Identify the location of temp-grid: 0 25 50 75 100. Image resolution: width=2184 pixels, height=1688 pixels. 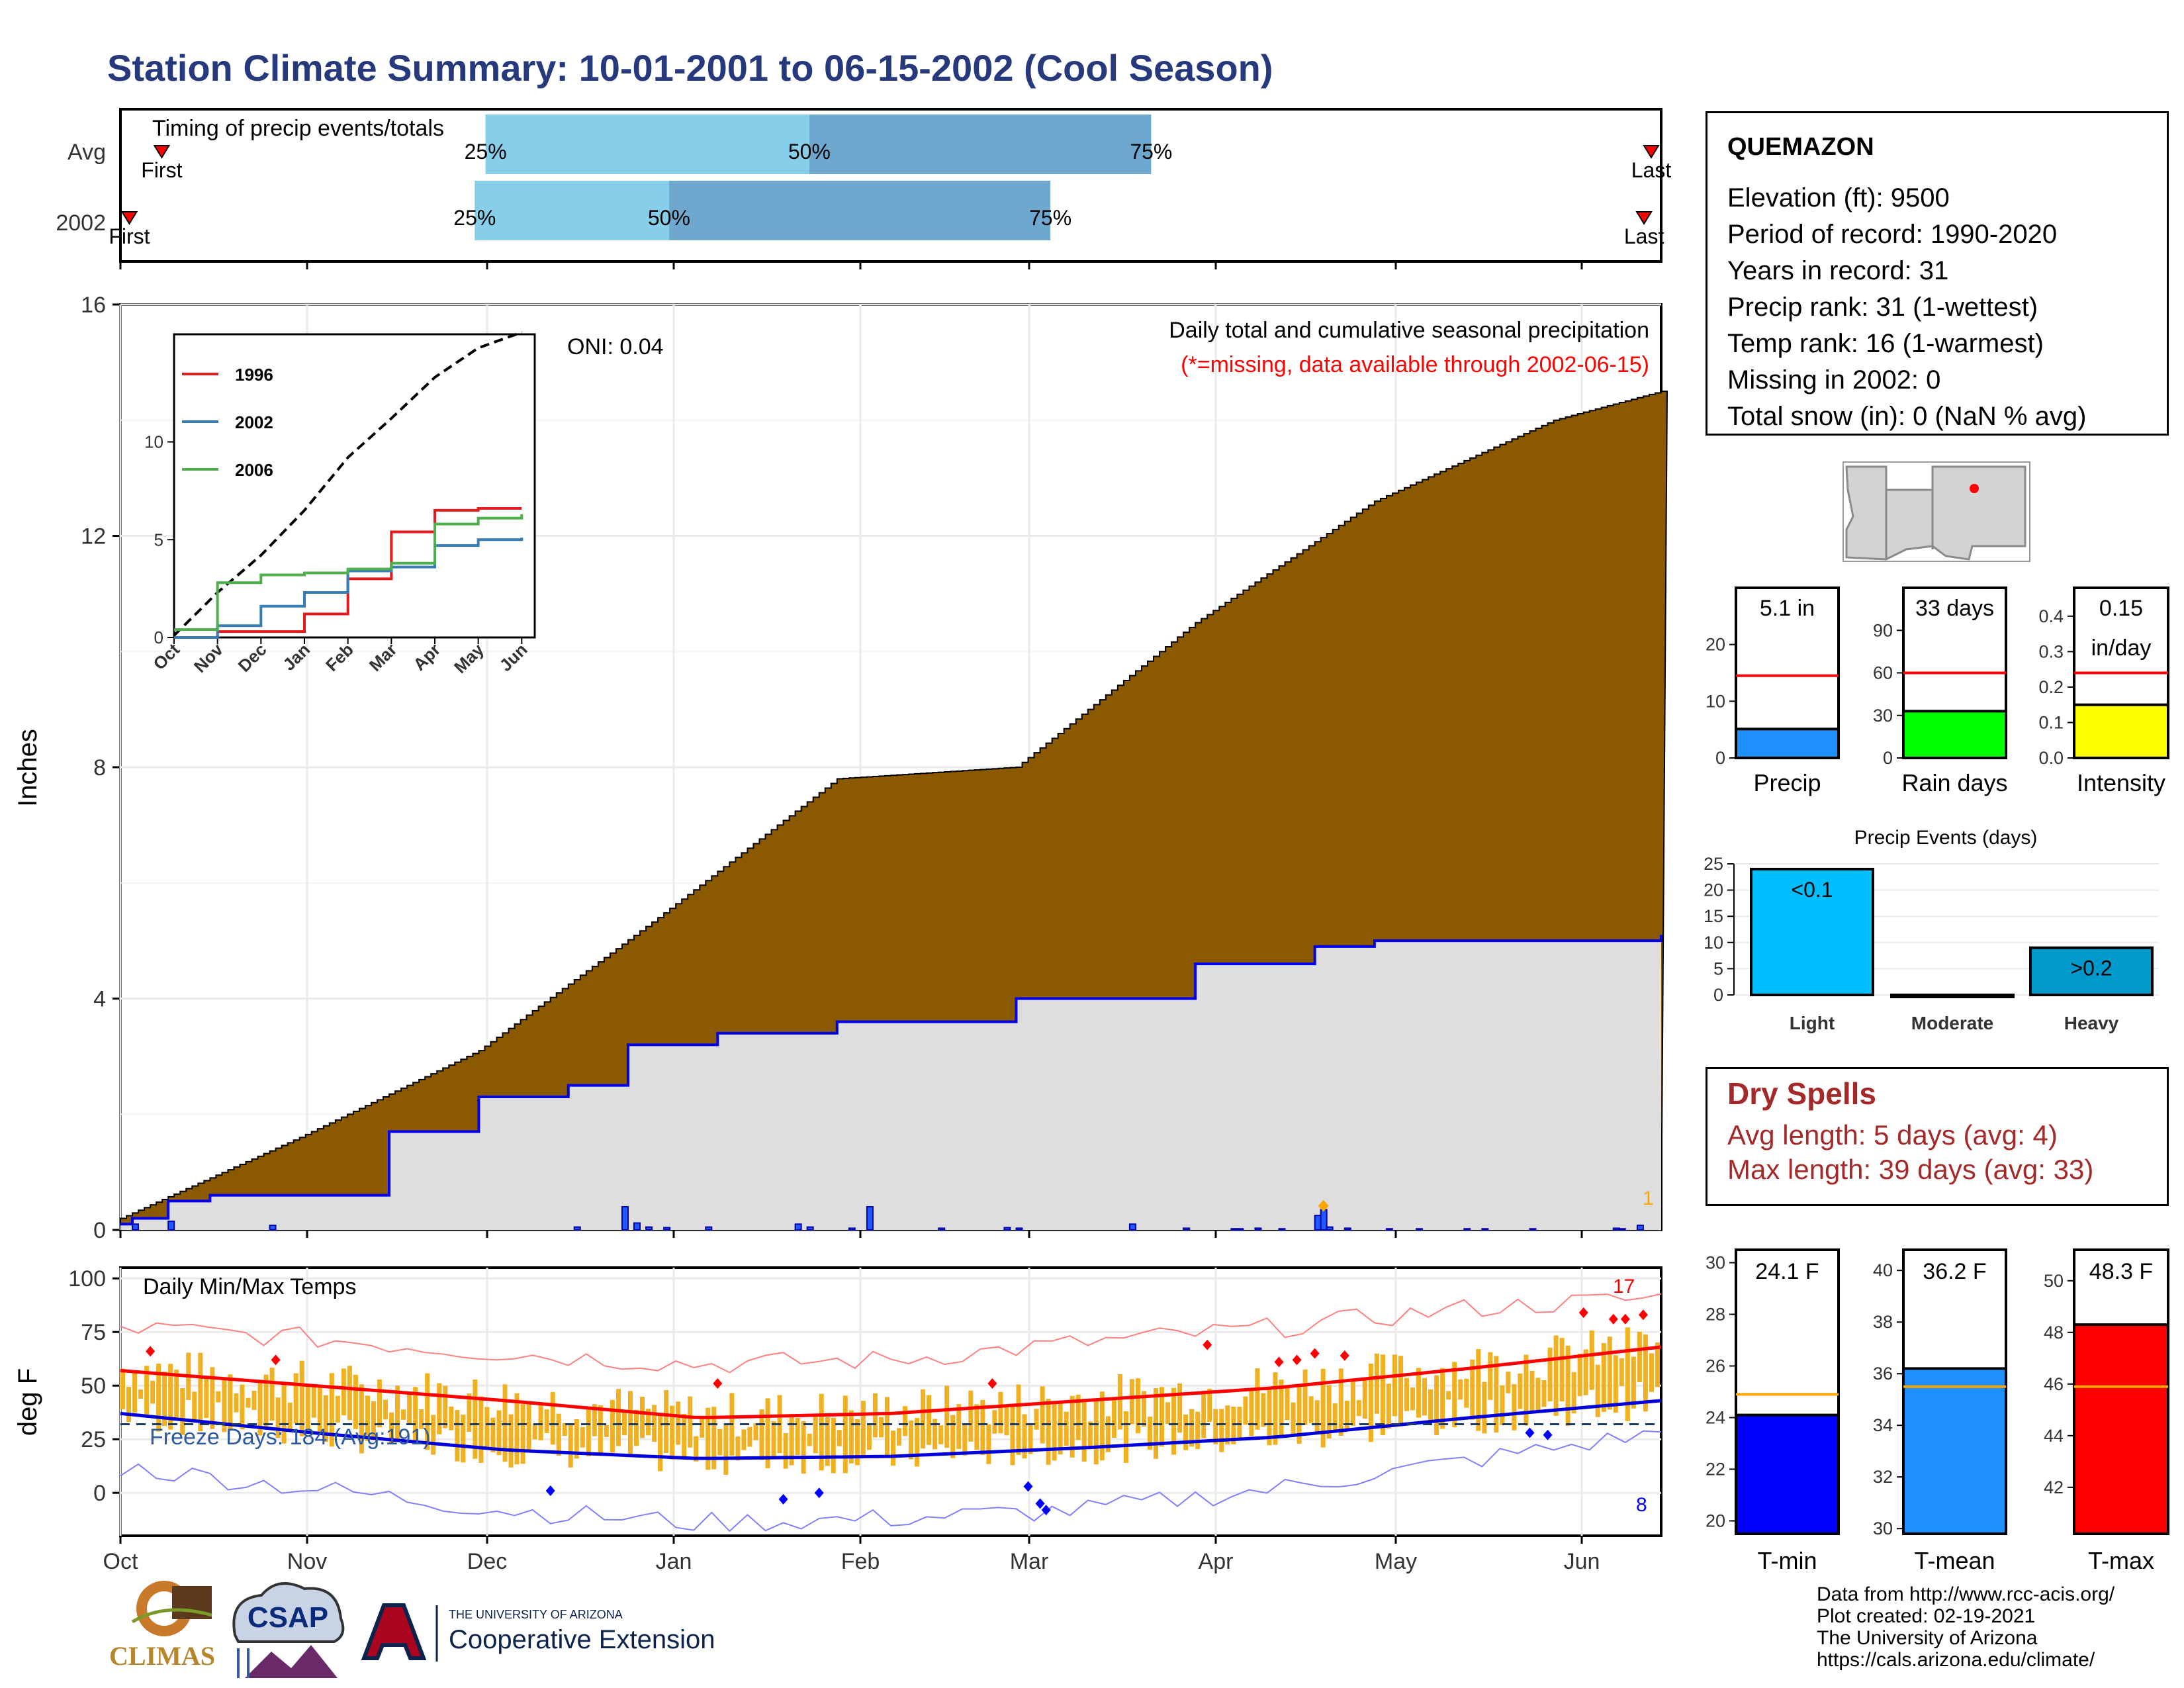
(864, 1405).